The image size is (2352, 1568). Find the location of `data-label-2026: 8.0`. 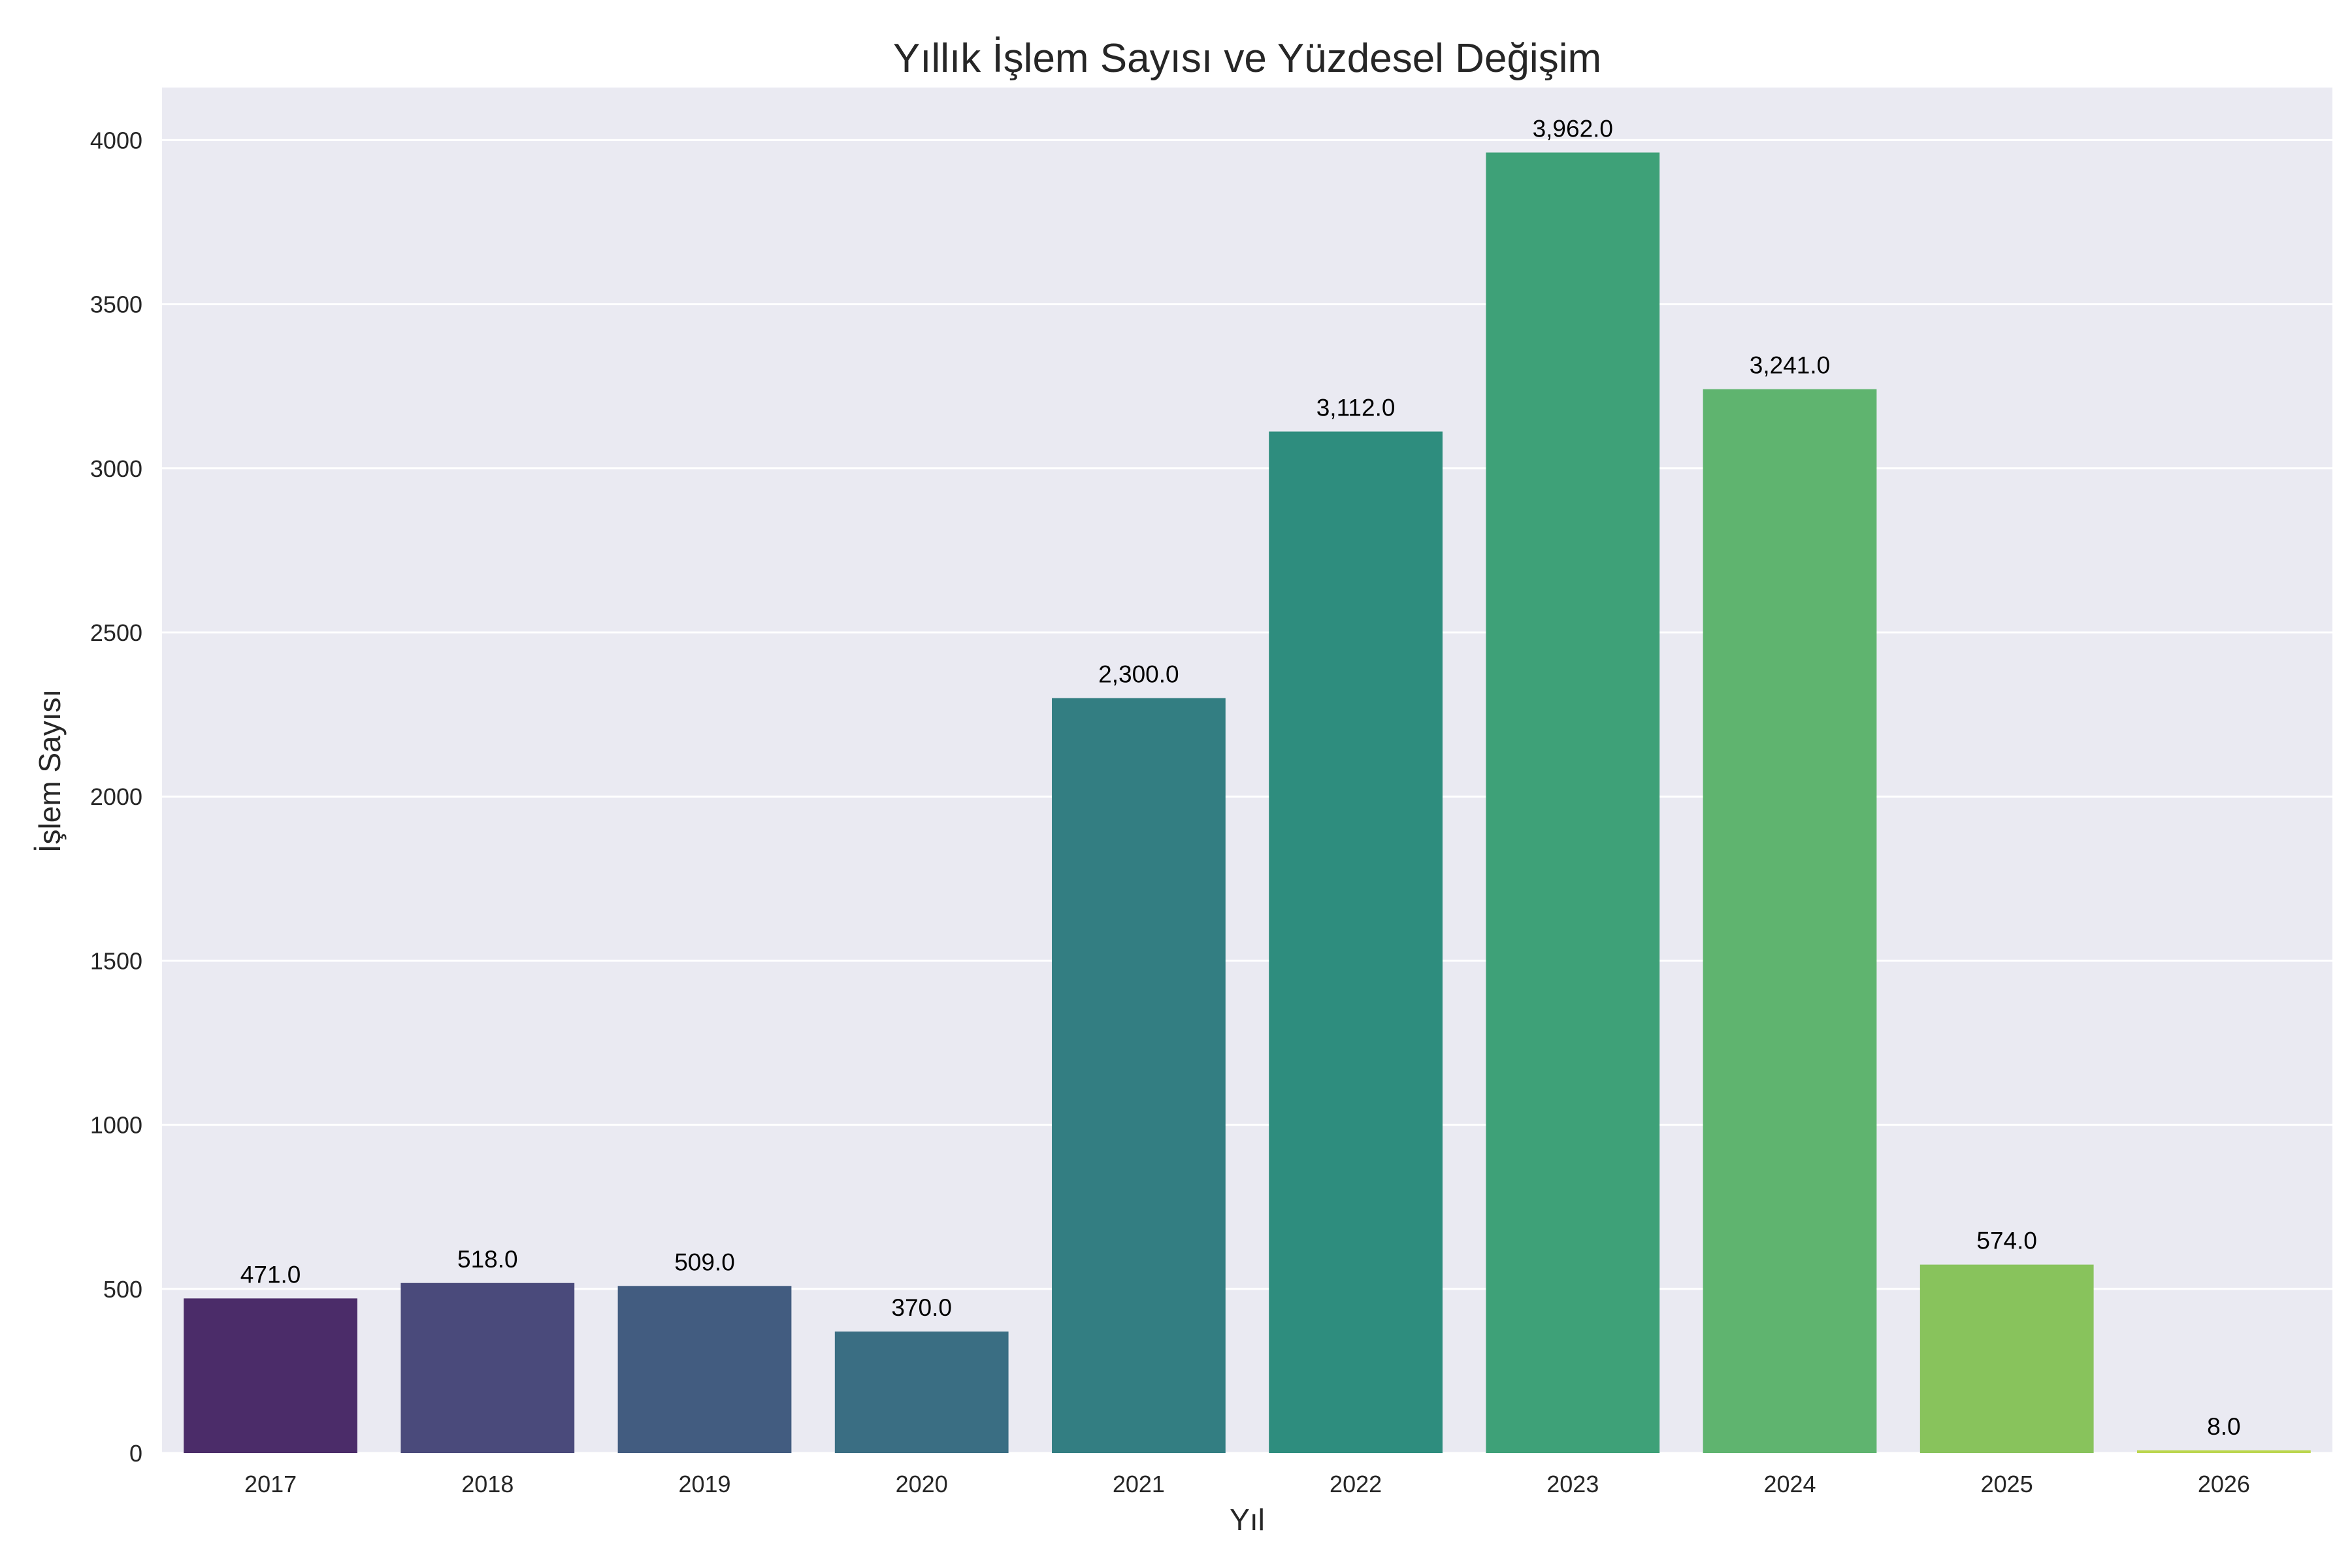

data-label-2026: 8.0 is located at coordinates (2223, 1426).